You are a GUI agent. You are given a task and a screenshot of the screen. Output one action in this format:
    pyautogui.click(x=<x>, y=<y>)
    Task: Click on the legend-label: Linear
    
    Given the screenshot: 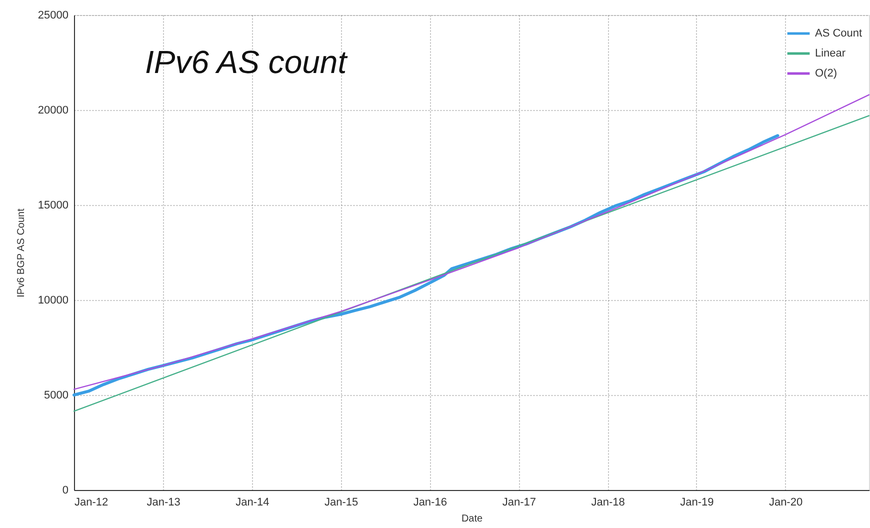 What is the action you would take?
    pyautogui.click(x=830, y=54)
    